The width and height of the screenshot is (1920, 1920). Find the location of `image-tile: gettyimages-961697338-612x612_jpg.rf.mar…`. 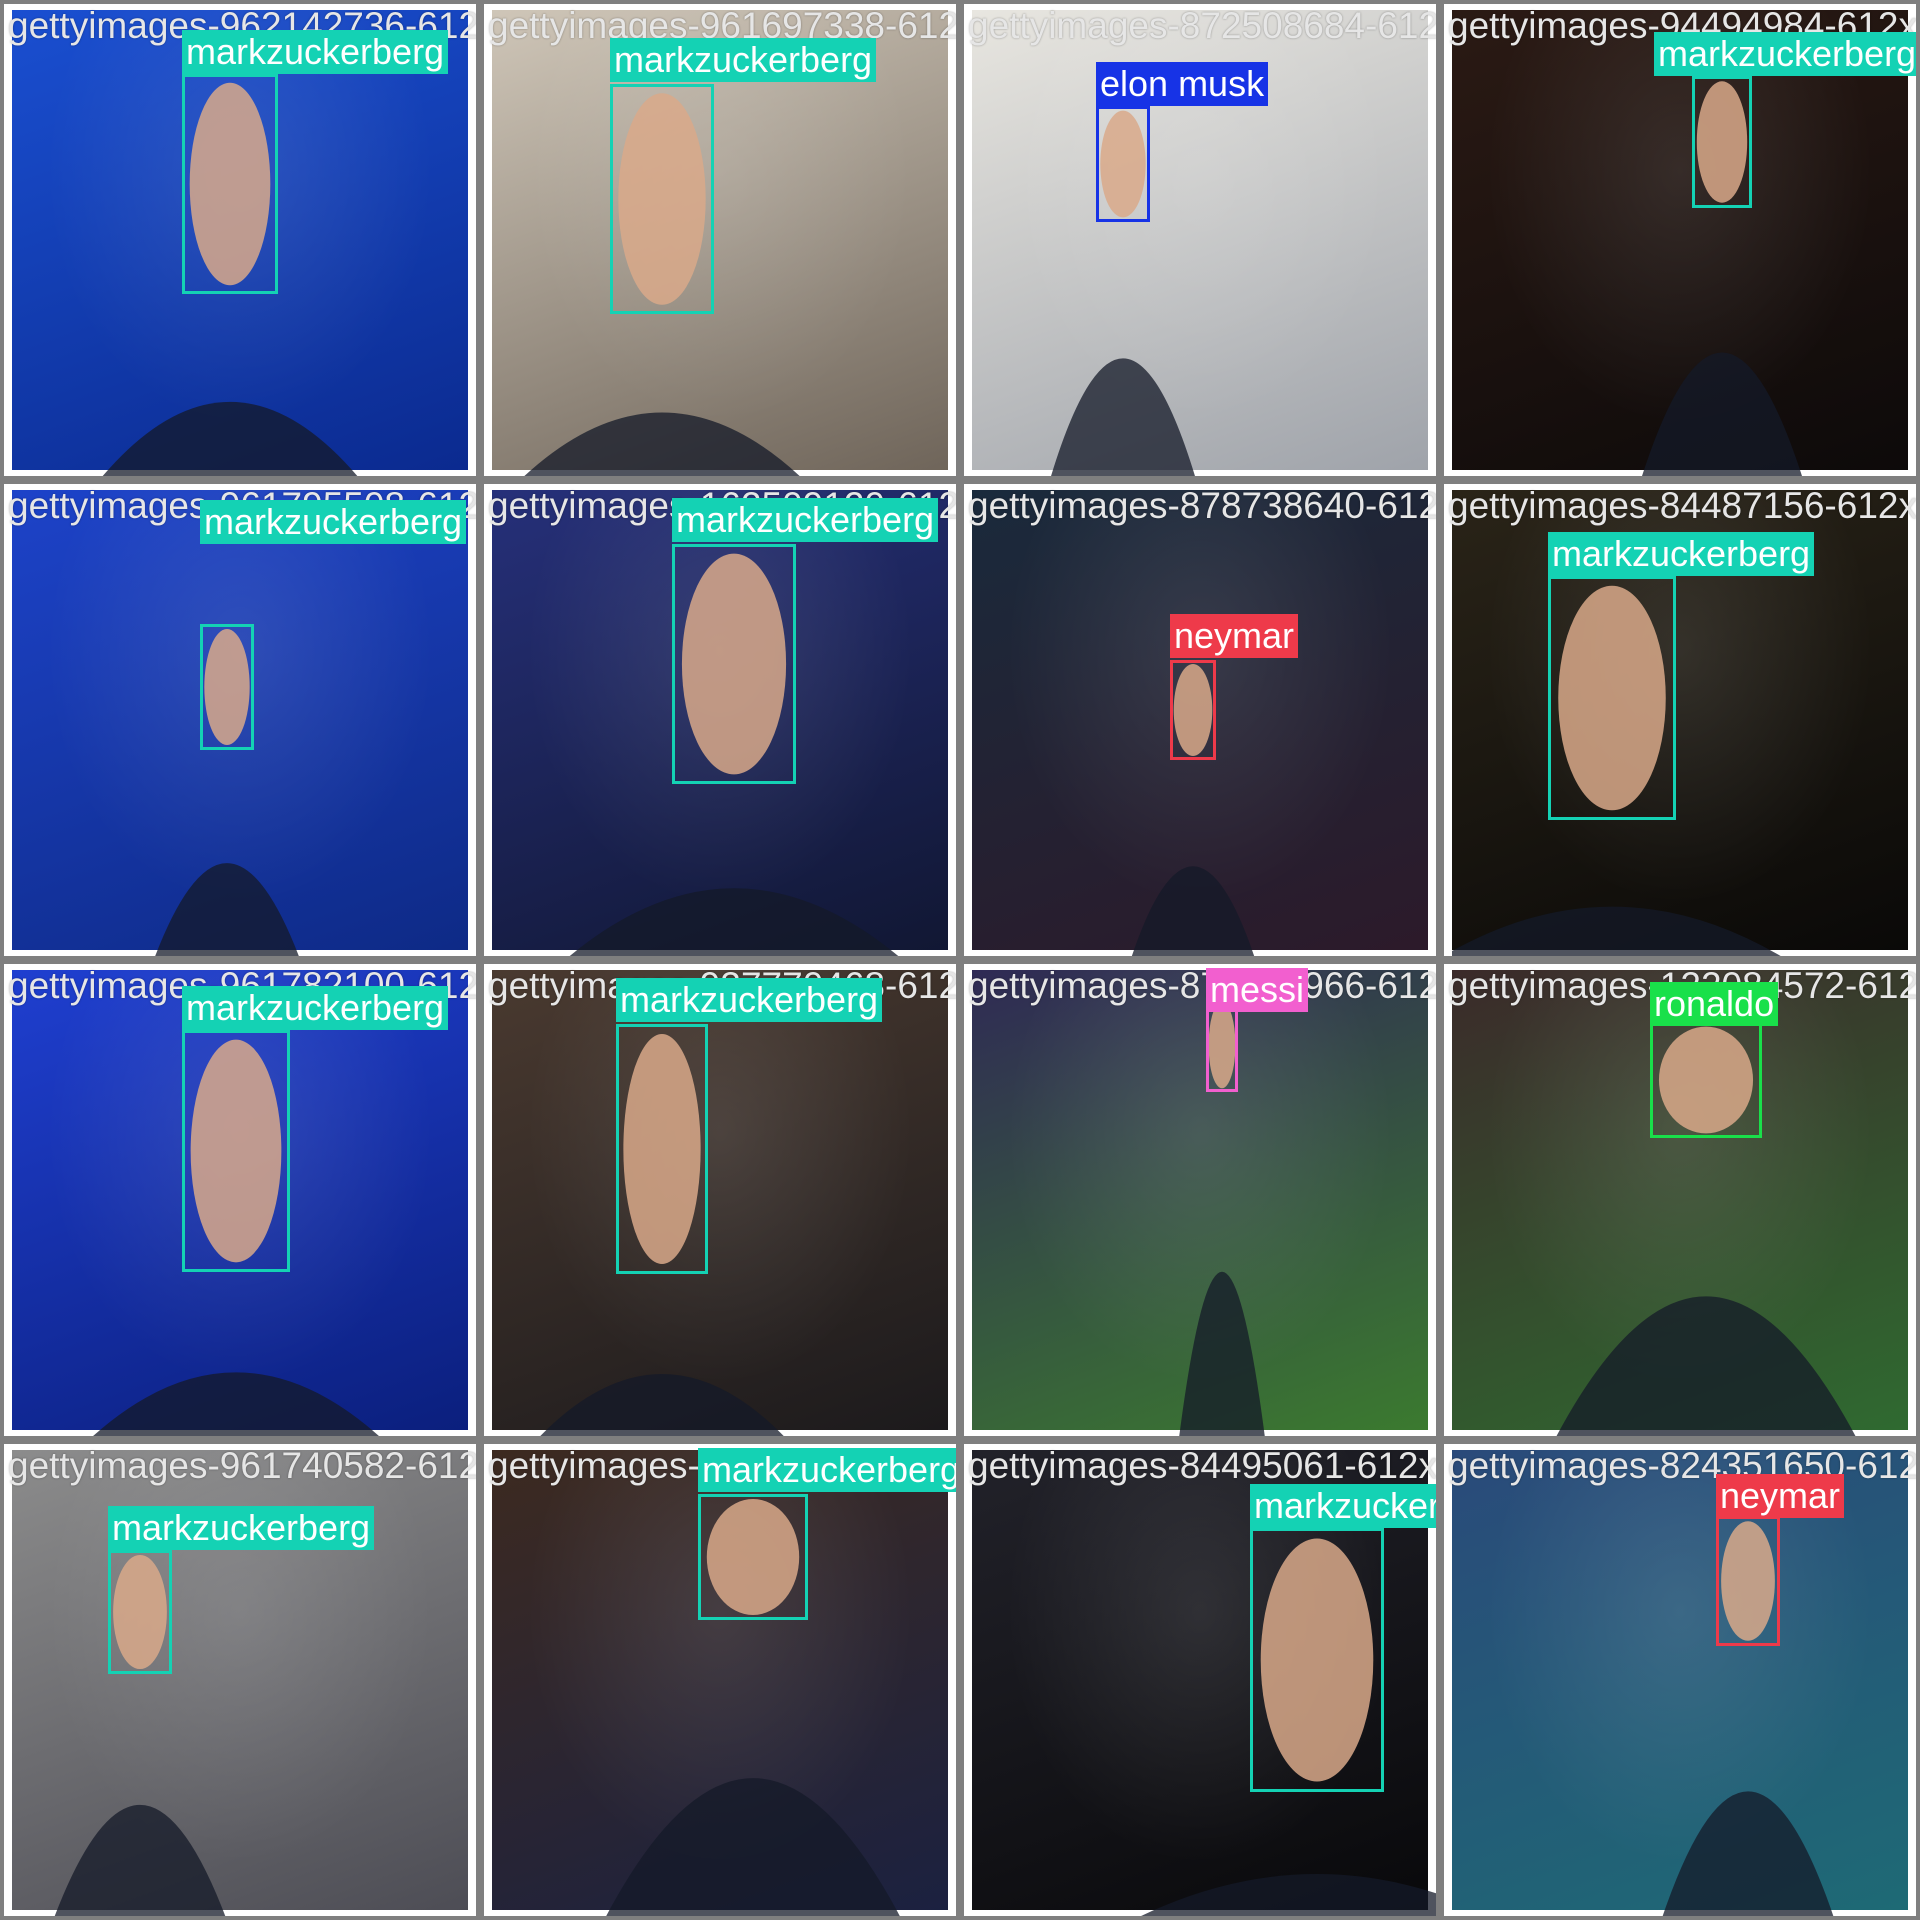

image-tile: gettyimages-961697338-612x612_jpg.rf.mar… is located at coordinates (720, 240).